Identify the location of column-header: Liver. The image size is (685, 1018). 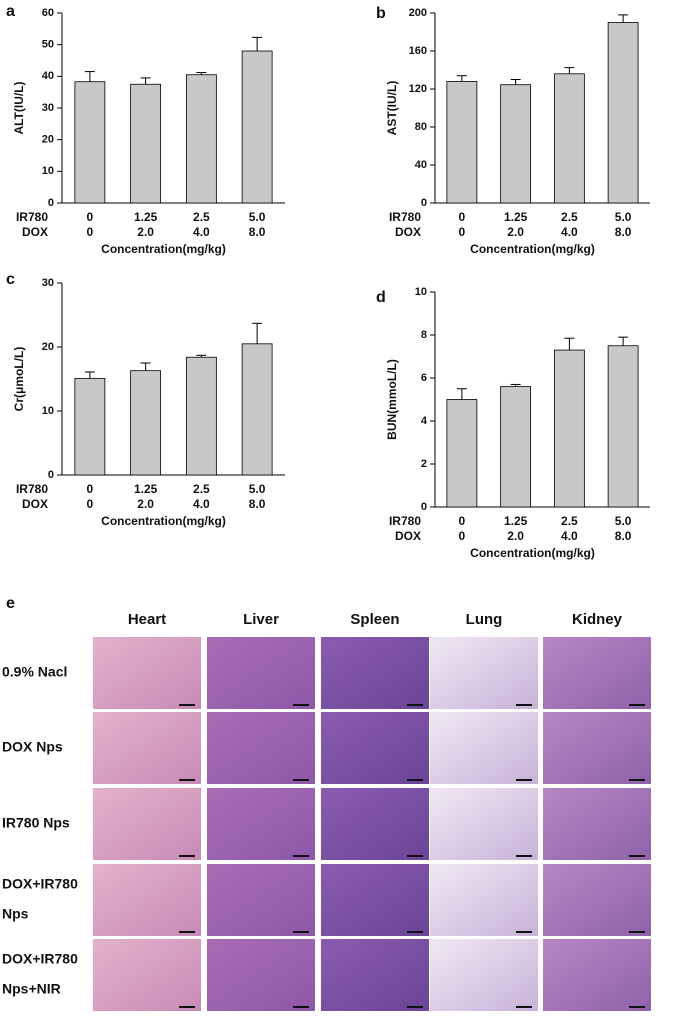
(261, 619).